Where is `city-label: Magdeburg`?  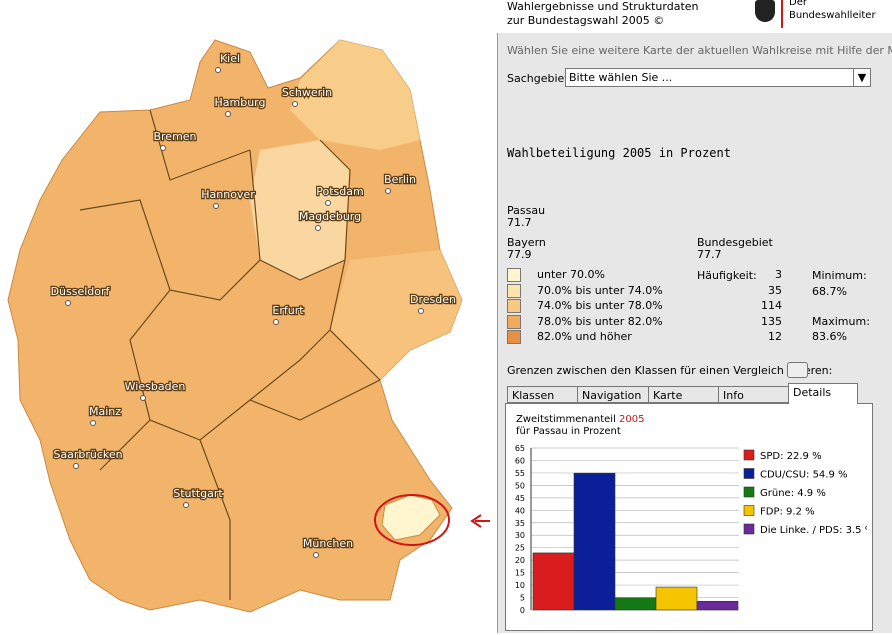 city-label: Magdeburg is located at coordinates (330, 216).